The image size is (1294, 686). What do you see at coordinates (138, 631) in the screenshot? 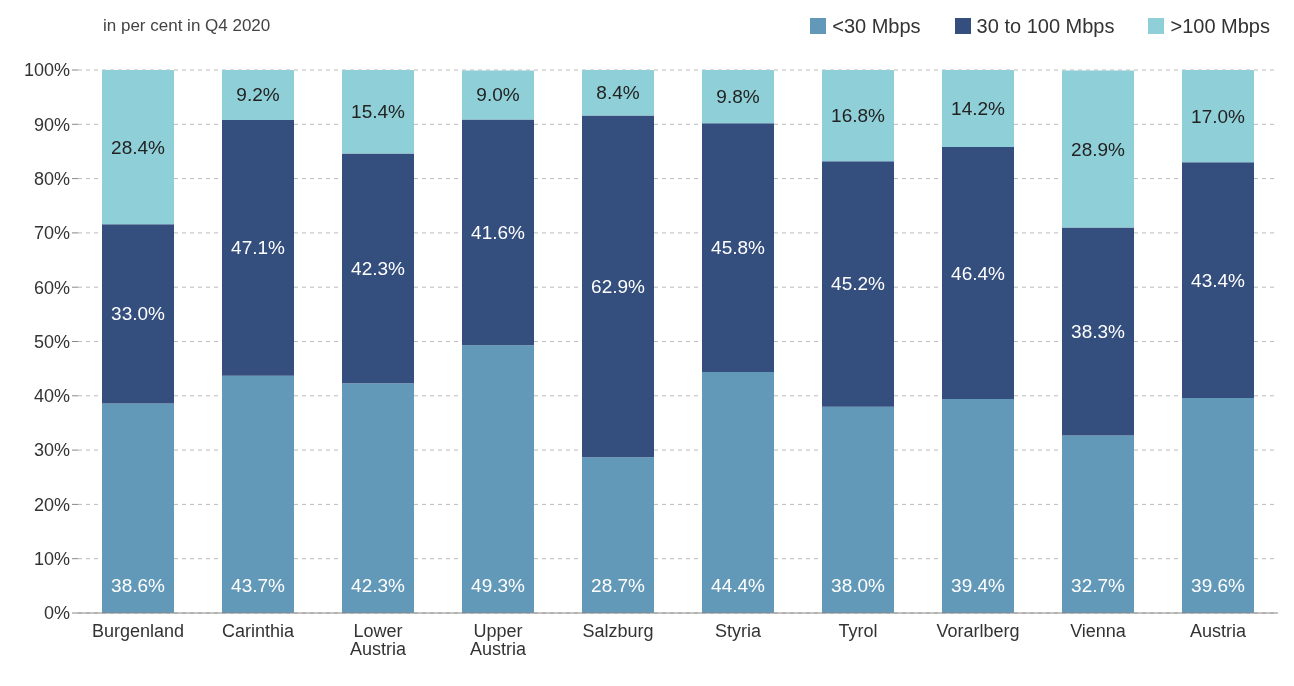
I see `x-tick-label: Burgenland` at bounding box center [138, 631].